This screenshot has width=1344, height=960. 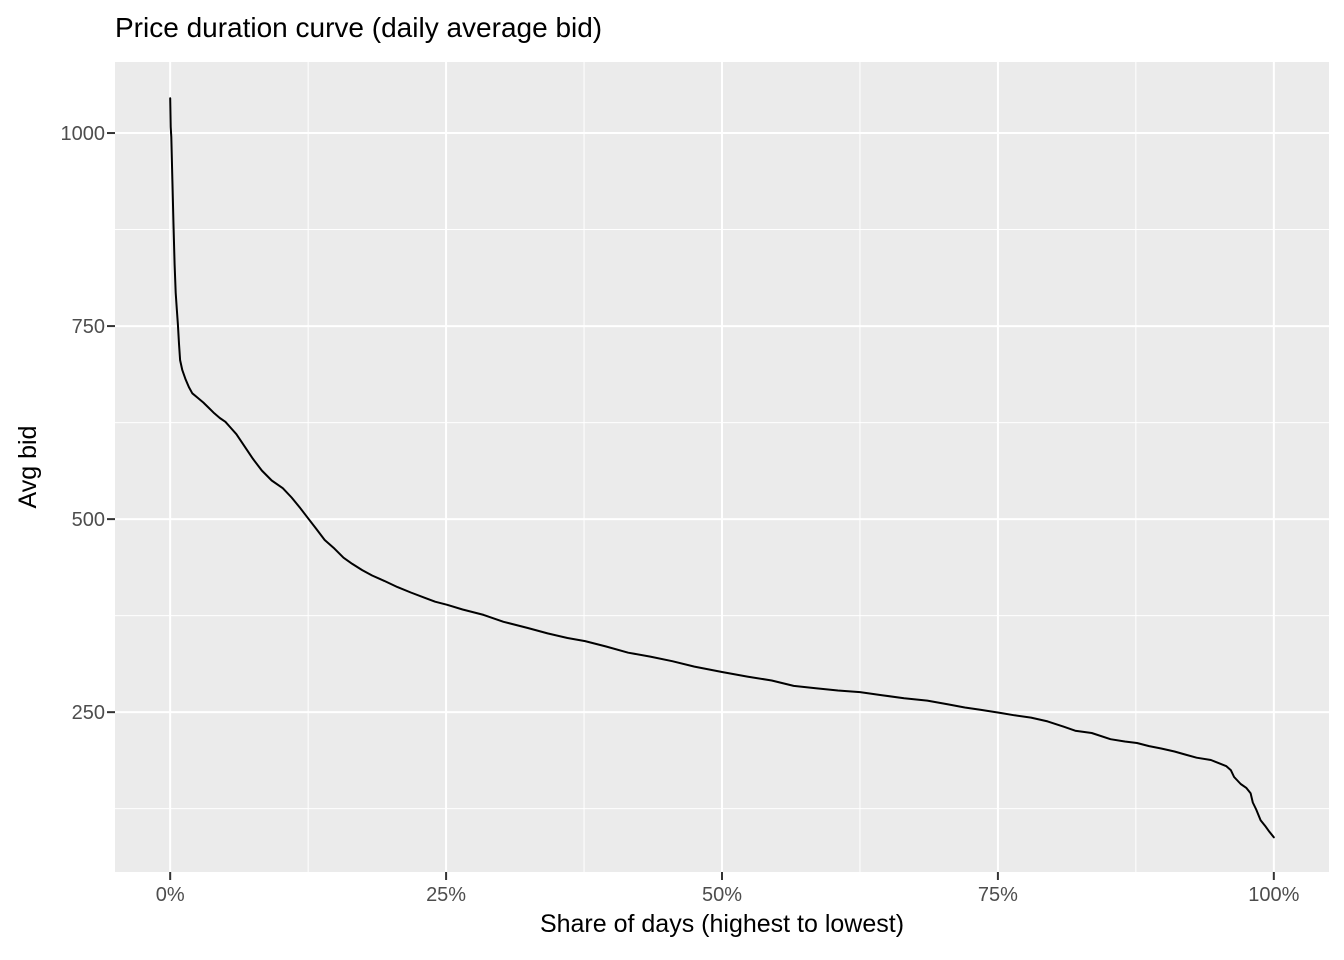 I want to click on x-tick-label: 0%, so click(x=170, y=895).